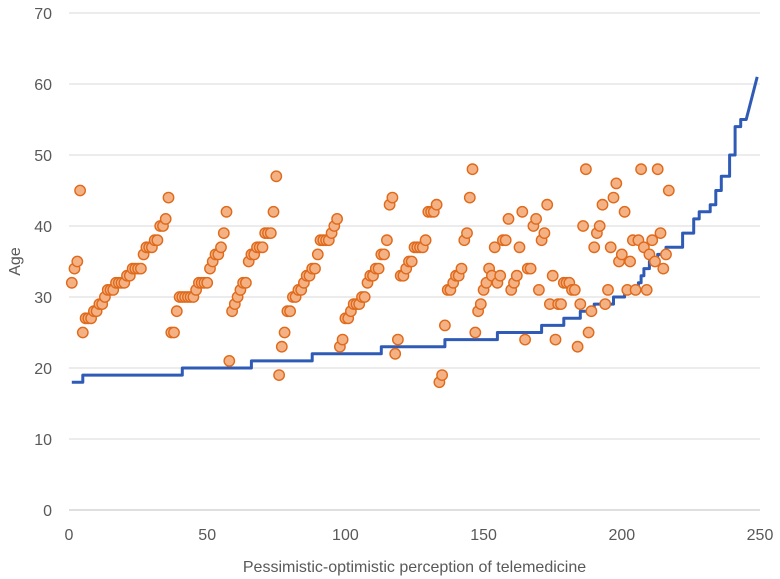 The height and width of the screenshot is (579, 780). I want to click on x-tick-label-150: 150, so click(483, 535).